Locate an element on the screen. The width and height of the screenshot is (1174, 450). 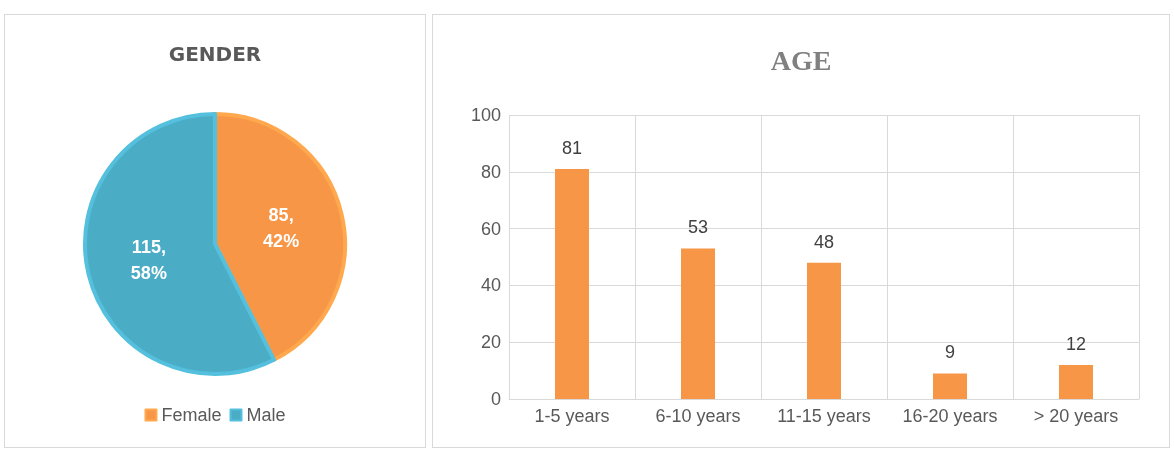
x-tick-label: > 20 years is located at coordinates (1076, 416).